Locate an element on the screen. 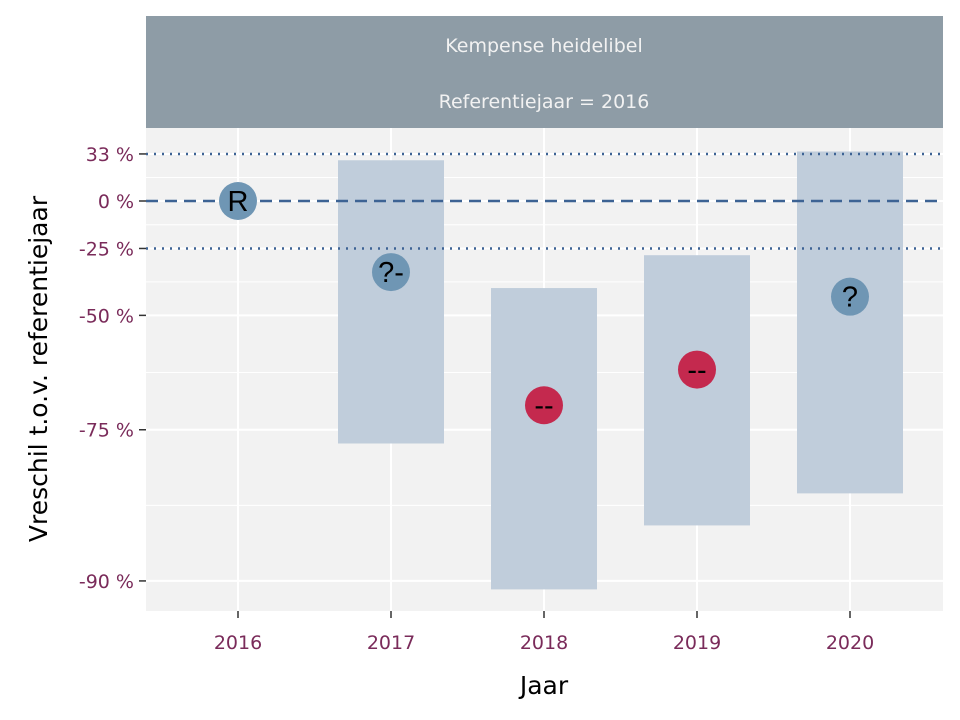 This screenshot has width=960, height=720. x-tick-label: 2017 is located at coordinates (391, 643).